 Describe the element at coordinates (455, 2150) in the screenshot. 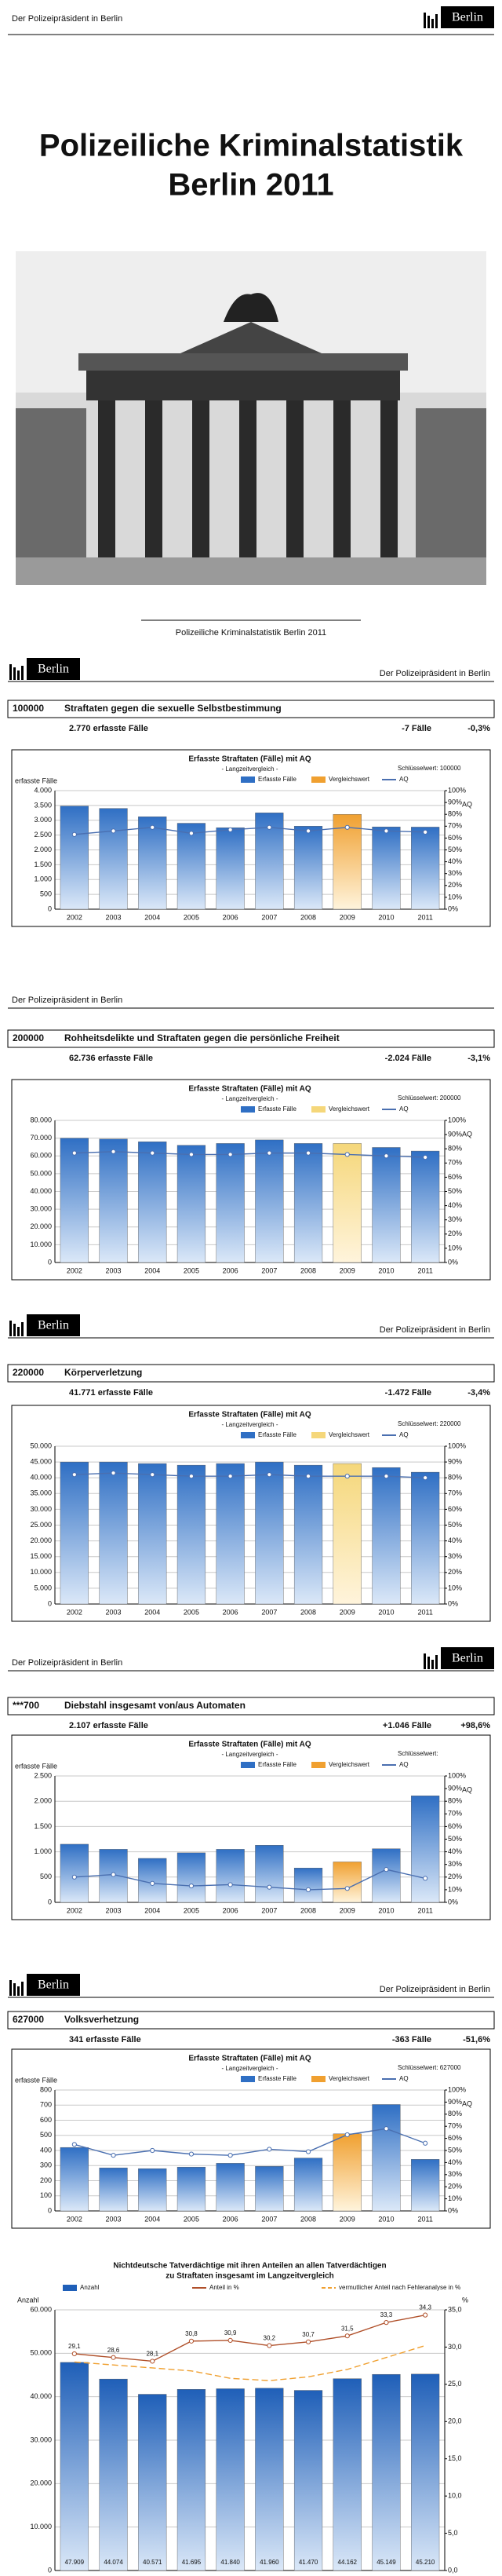

I see `y2-tick-label: 50%` at that location.